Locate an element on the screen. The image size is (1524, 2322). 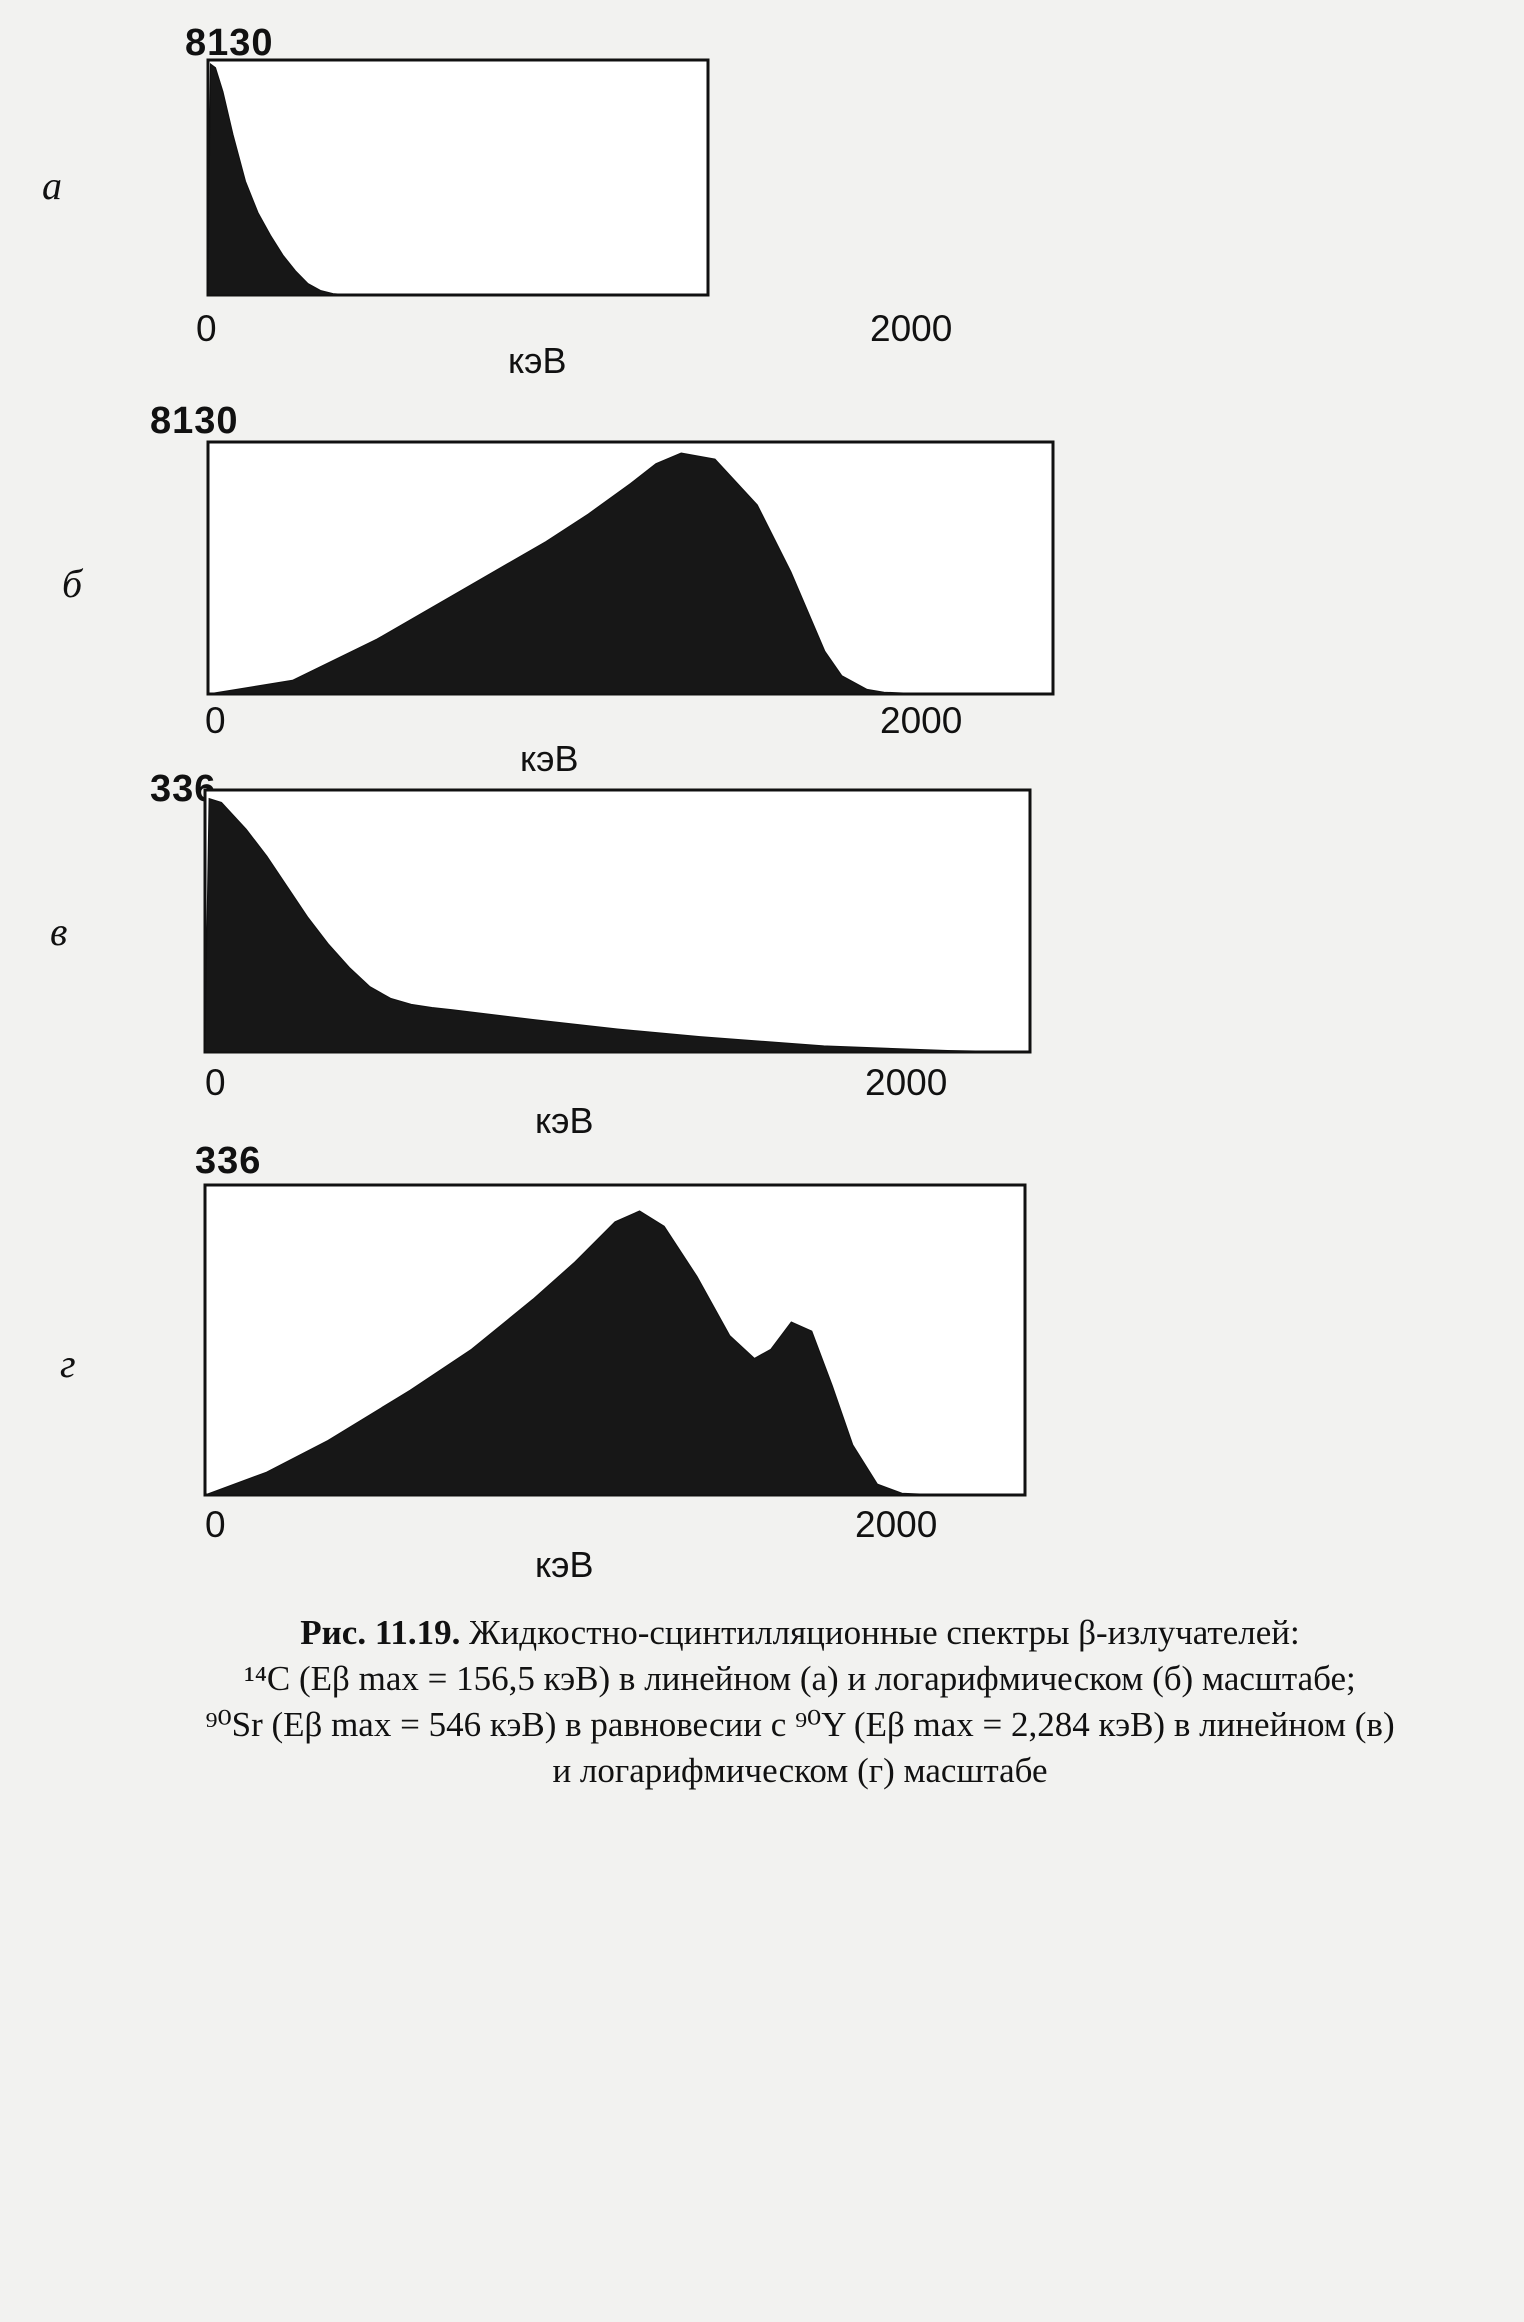
x-tick-2000-a: 2000 is located at coordinates (911, 328).